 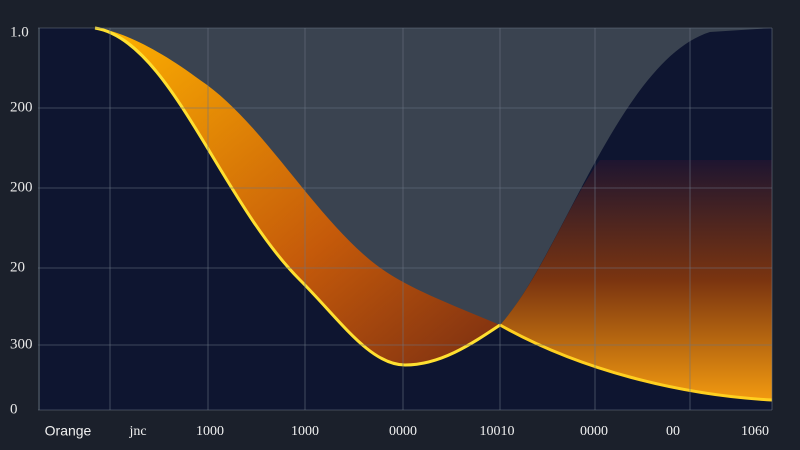 I want to click on x-label: jnc, so click(x=137, y=431).